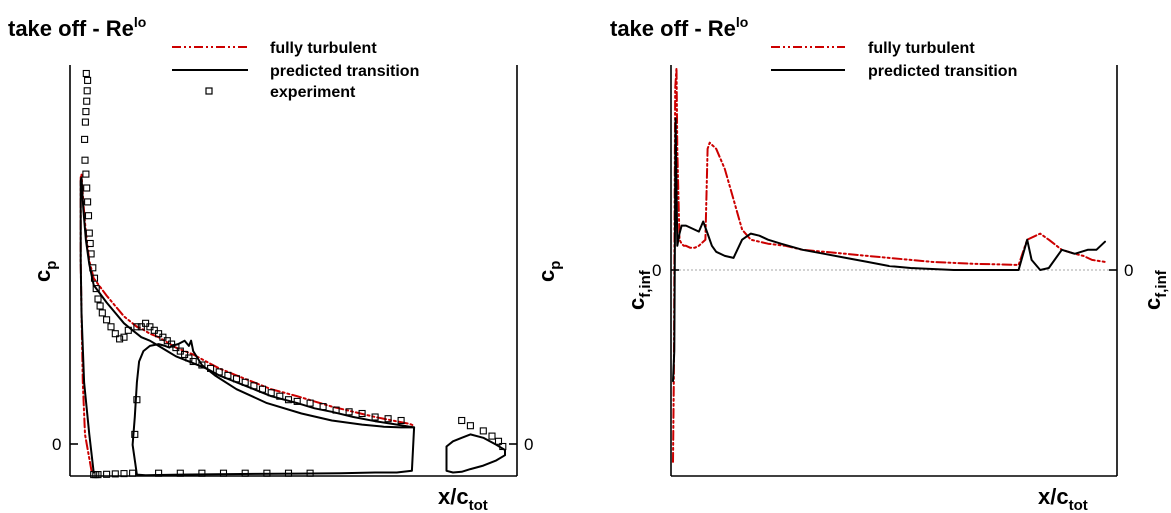 This screenshot has width=1171, height=513. What do you see at coordinates (894, 60) in the screenshot?
I see `legend: fully turbulent predicted transition` at bounding box center [894, 60].